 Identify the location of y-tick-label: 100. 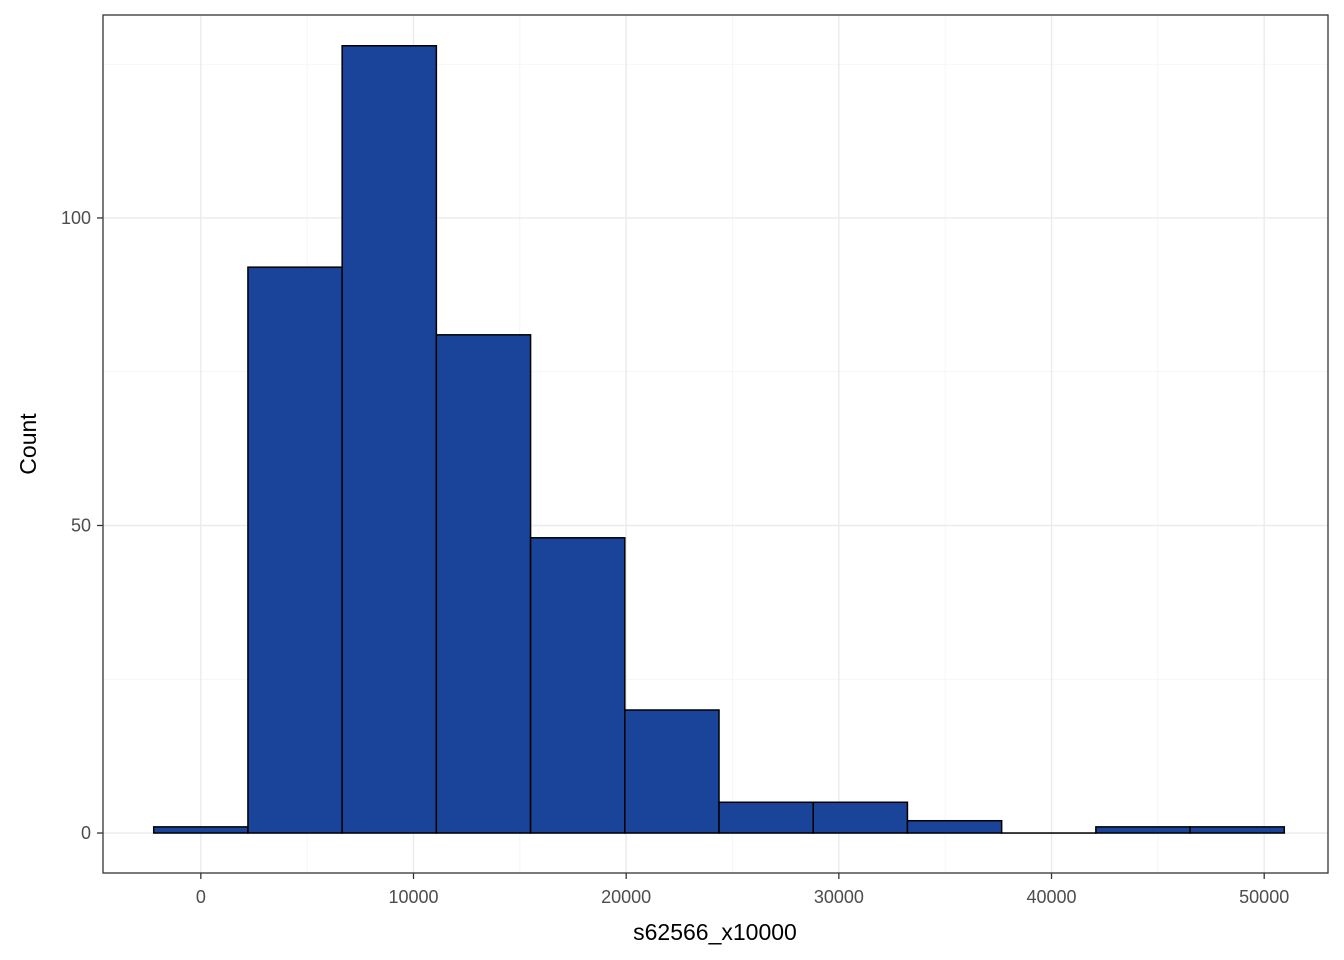
(76, 218).